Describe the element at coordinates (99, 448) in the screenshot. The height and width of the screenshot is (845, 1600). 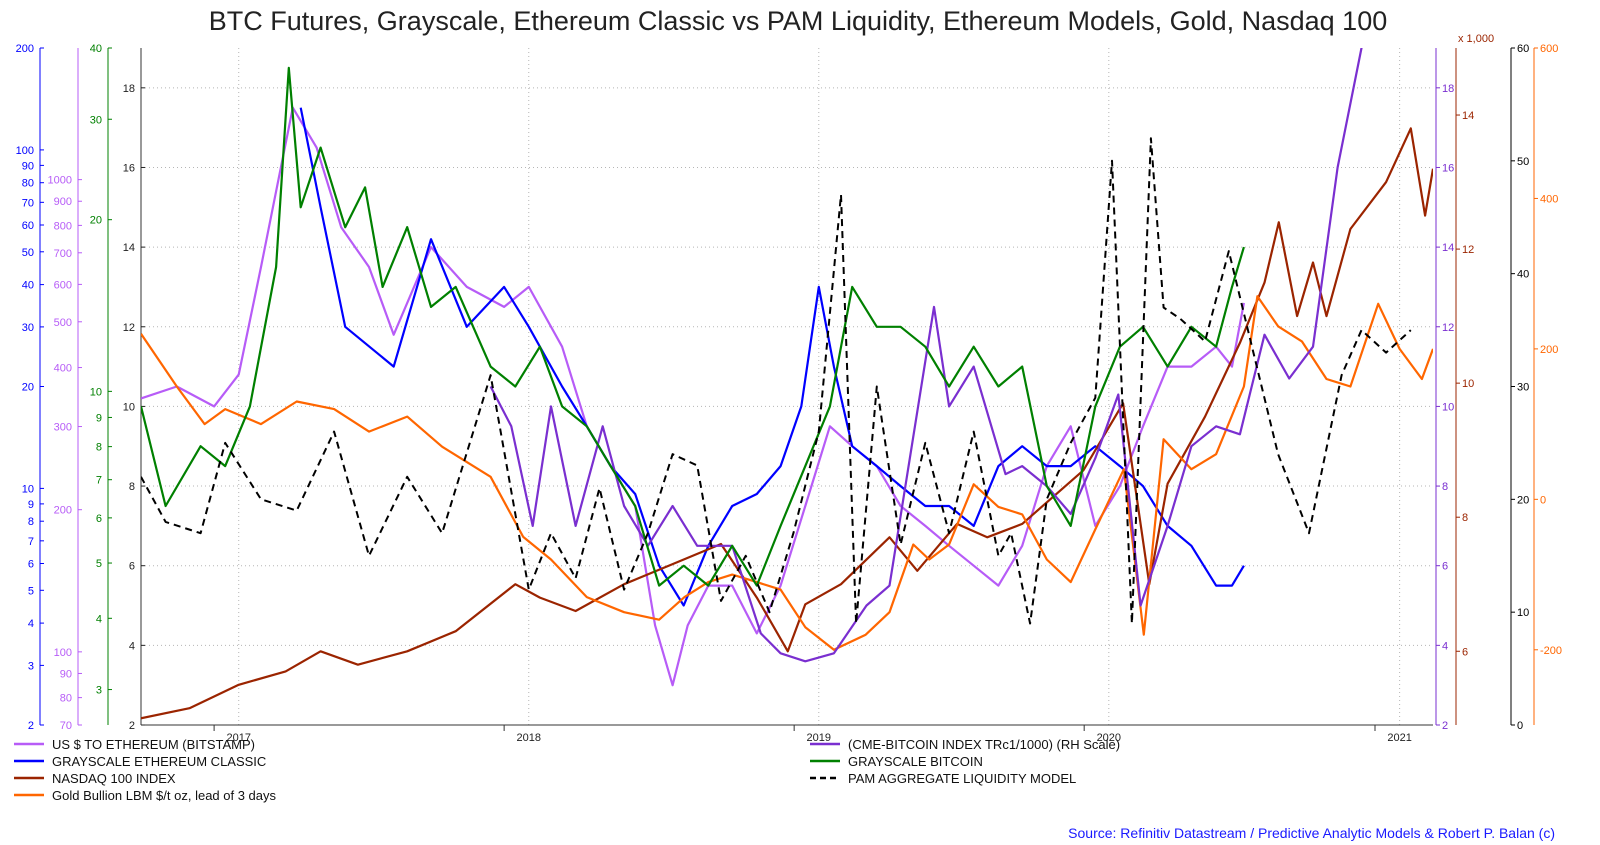
I see `left_green-tick-label: 8` at that location.